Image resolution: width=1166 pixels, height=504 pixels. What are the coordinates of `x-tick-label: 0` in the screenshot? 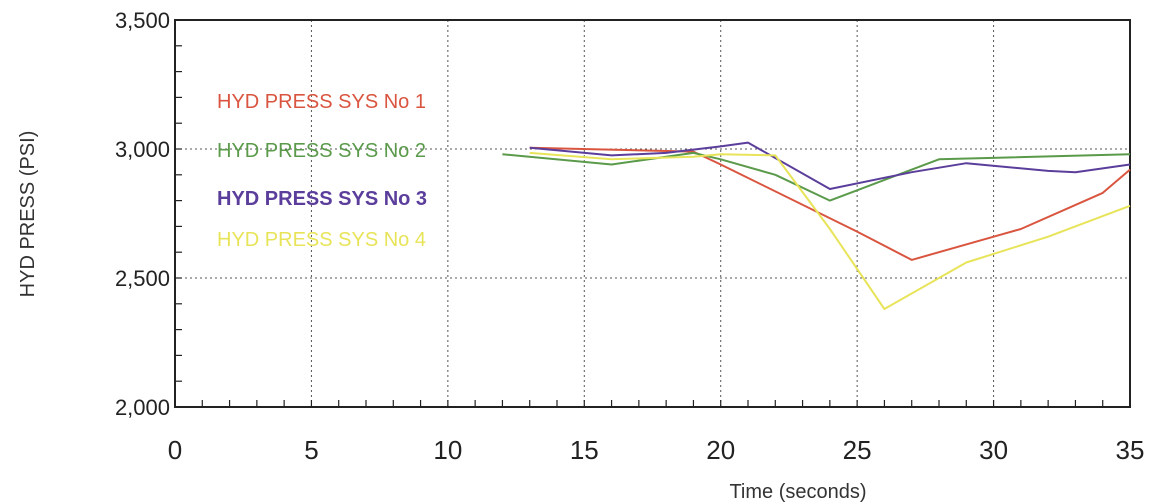 It's located at (175, 450).